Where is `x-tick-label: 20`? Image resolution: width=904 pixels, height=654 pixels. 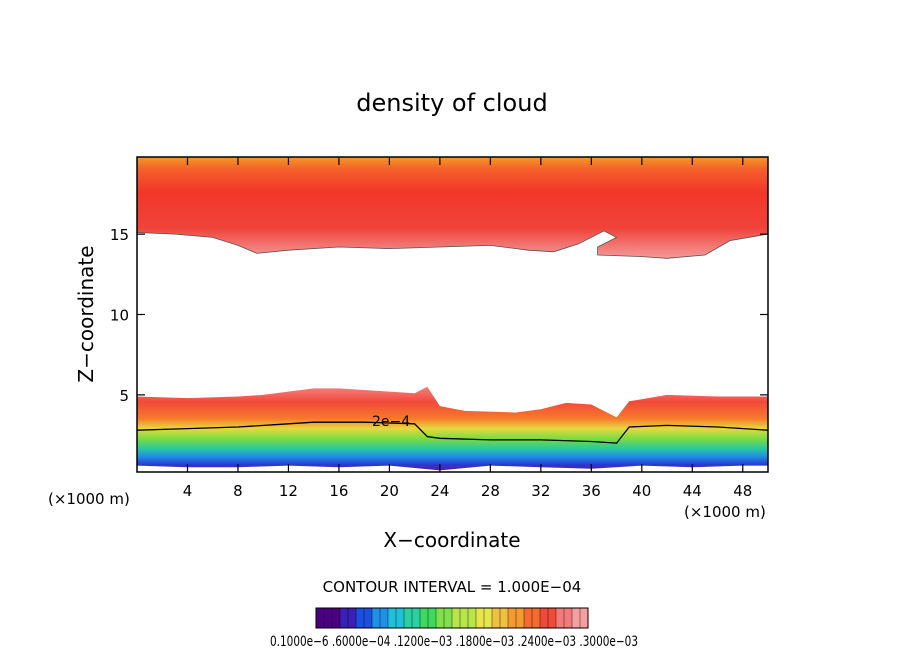 x-tick-label: 20 is located at coordinates (389, 491).